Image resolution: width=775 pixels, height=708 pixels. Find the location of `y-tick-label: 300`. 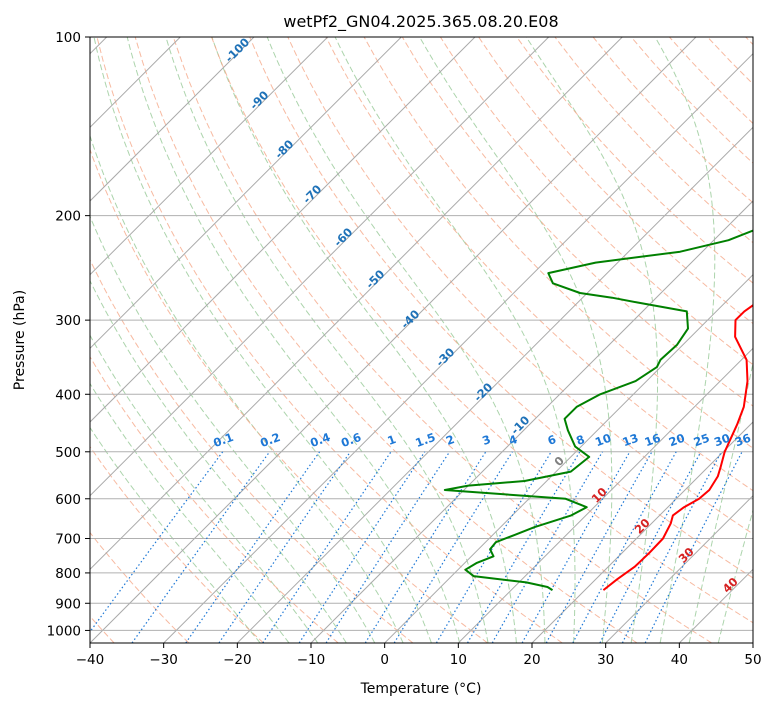

y-tick-label: 300 is located at coordinates (68, 321).